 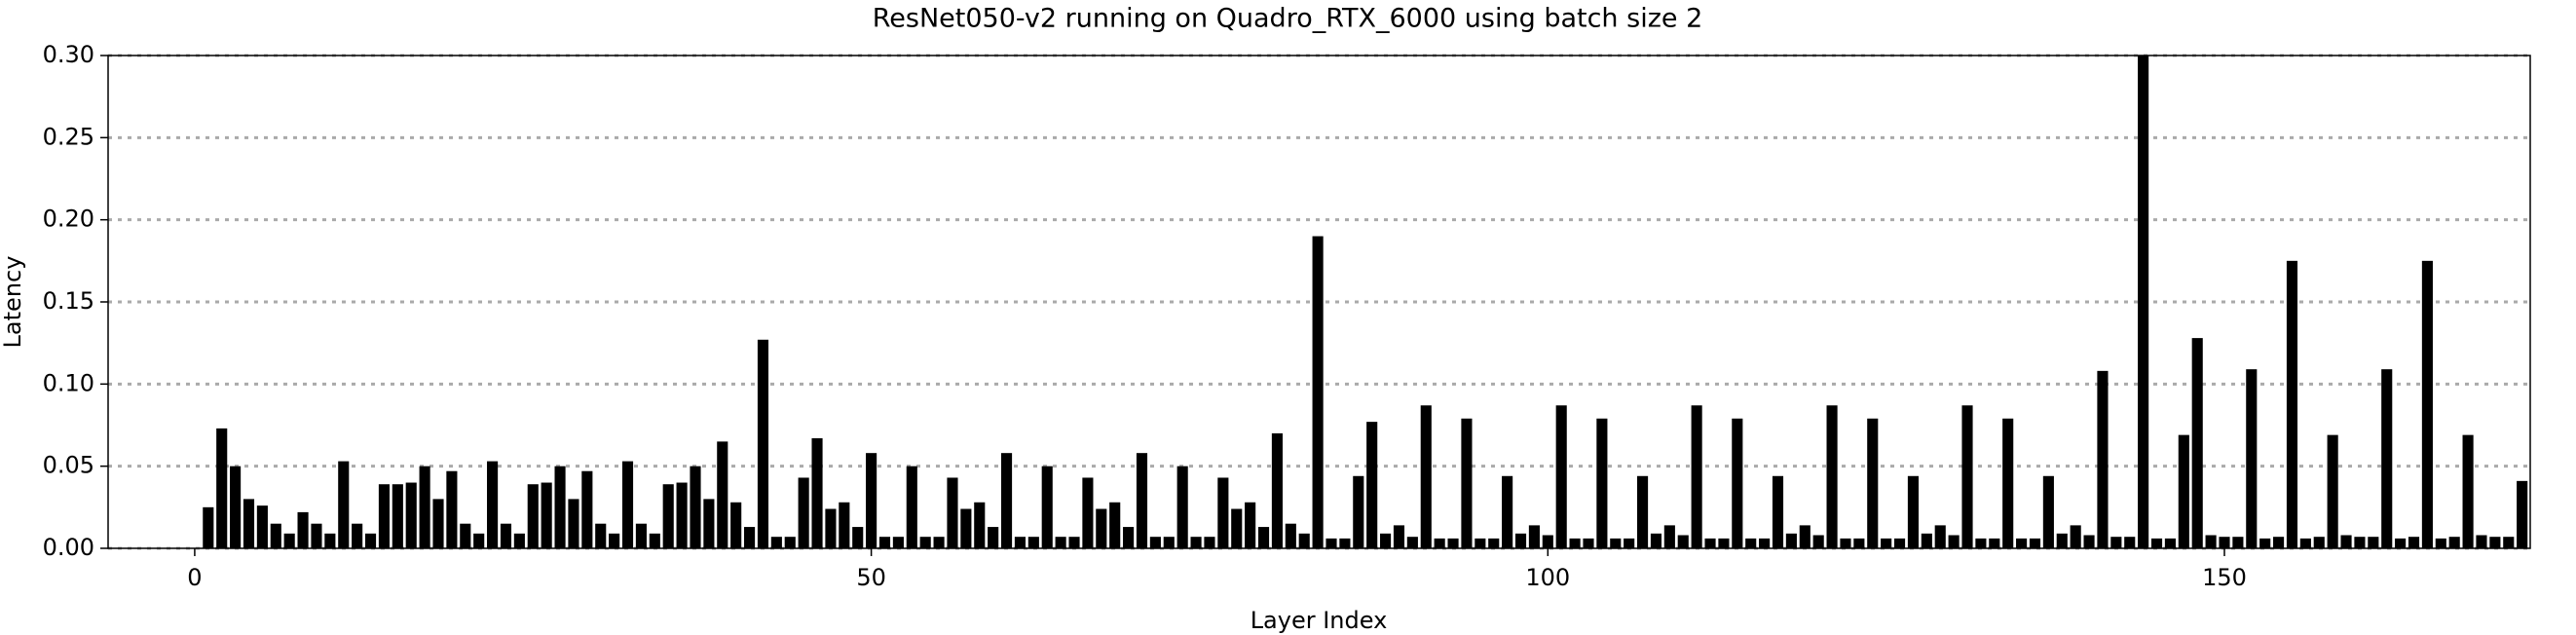 I want to click on x-axis-label: Layer Index, so click(x=1319, y=620).